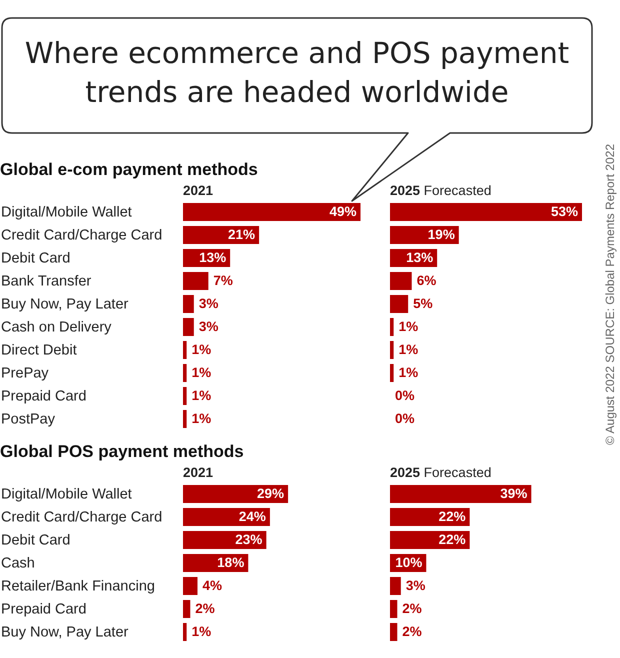 The width and height of the screenshot is (620, 658). What do you see at coordinates (28, 420) in the screenshot?
I see `y-tick-label: PostPay` at bounding box center [28, 420].